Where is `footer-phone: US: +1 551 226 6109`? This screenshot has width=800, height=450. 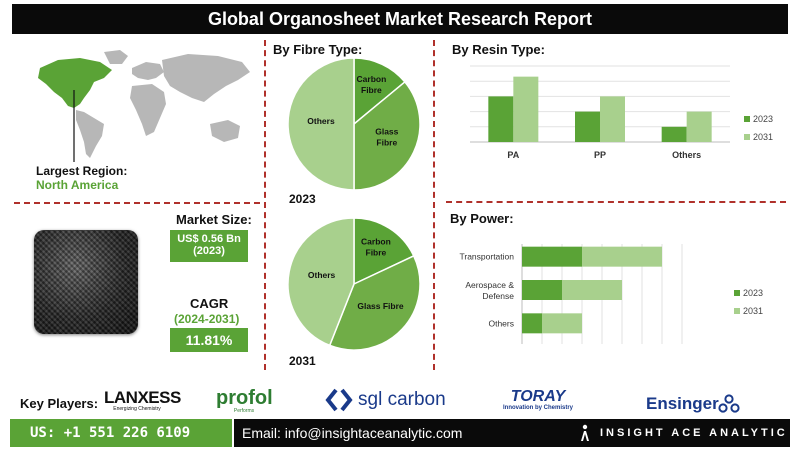 footer-phone: US: +1 551 226 6109 is located at coordinates (121, 433).